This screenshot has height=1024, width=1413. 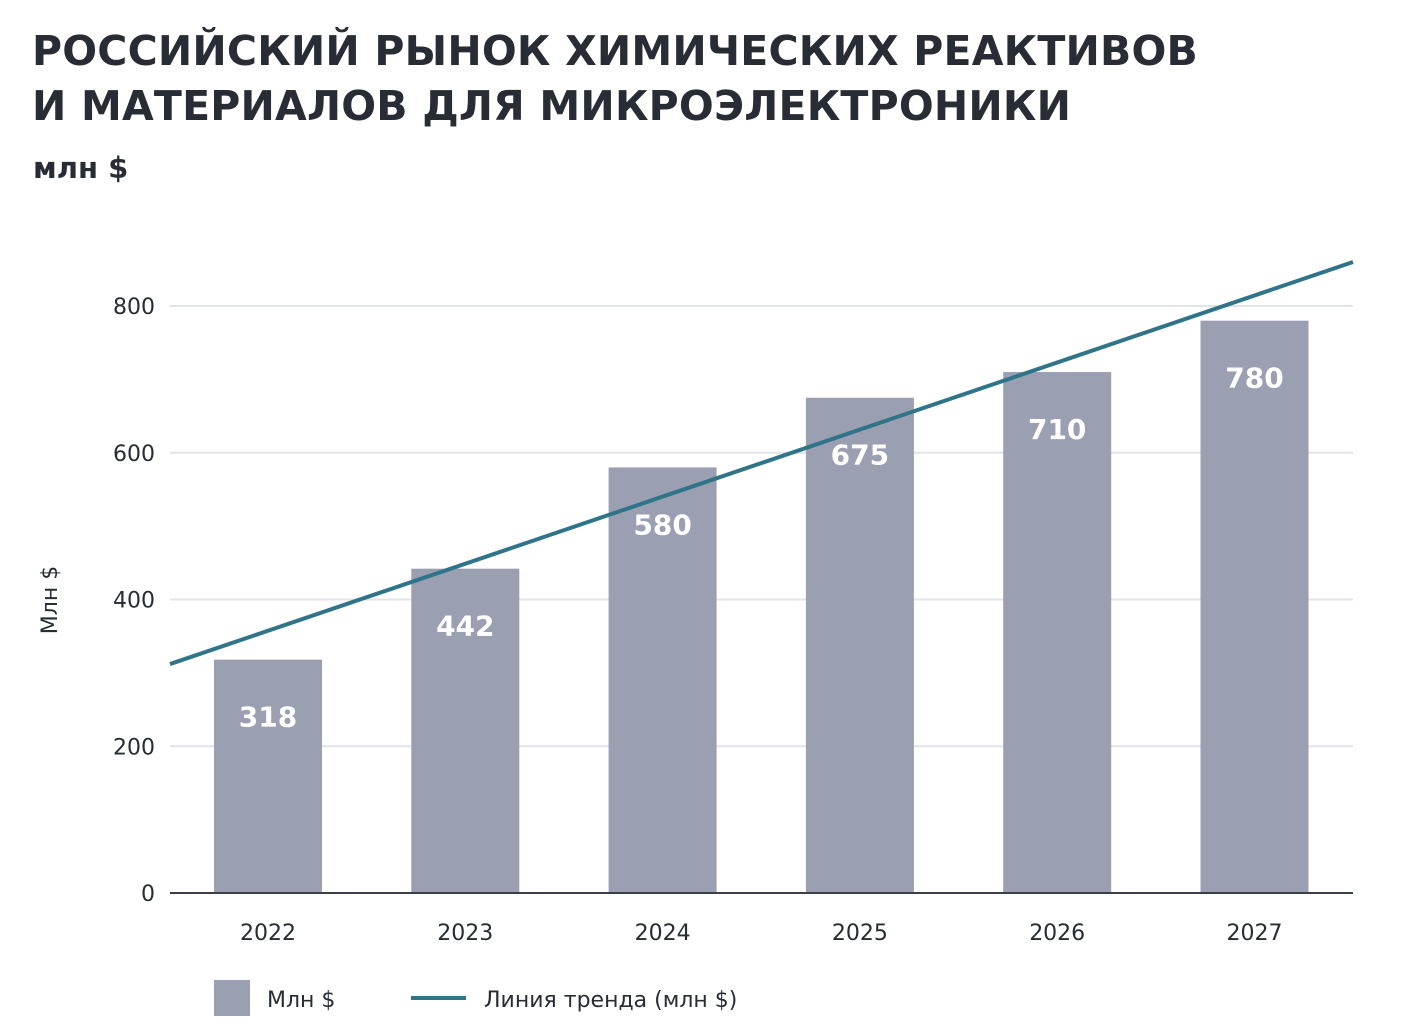 I want to click on x-tick-label: 2025, so click(x=860, y=933).